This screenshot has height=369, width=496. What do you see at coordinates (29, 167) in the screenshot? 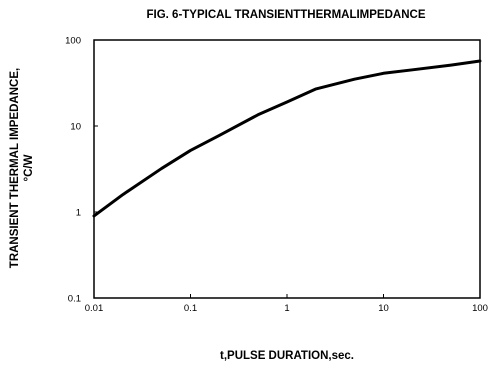
I see `y-axis-label-line2: °C/W` at bounding box center [29, 167].